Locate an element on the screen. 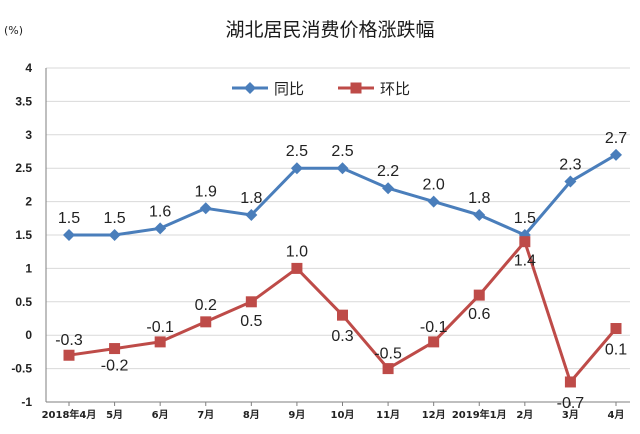 The image size is (640, 434). y-tick-label: 2 is located at coordinates (28, 202).